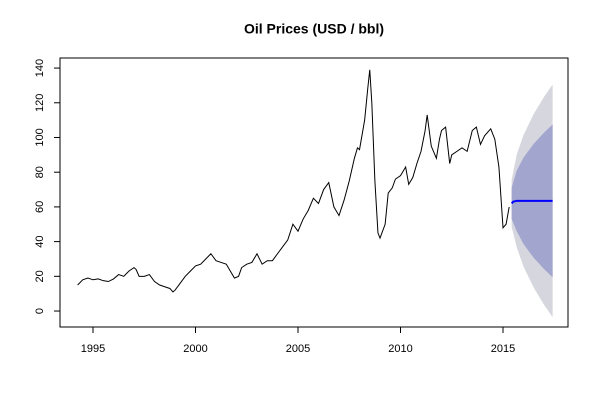 The width and height of the screenshot is (600, 405). I want to click on y-tick-label: 140, so click(40, 68).